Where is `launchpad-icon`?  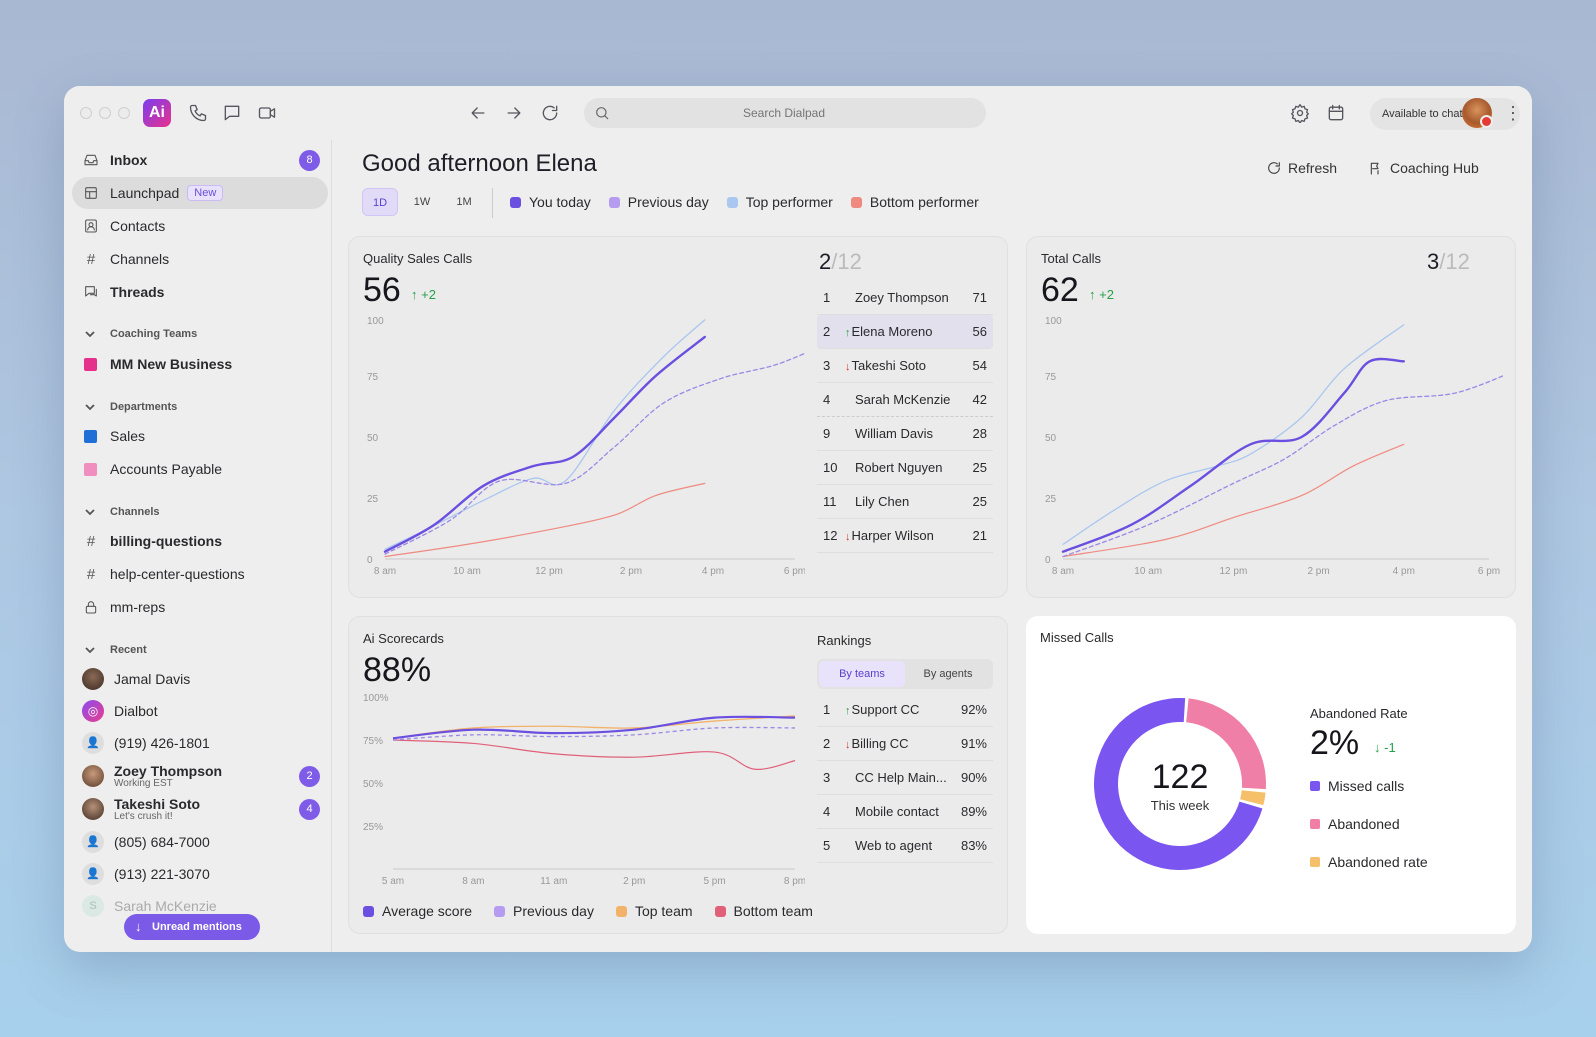
launchpad-icon is located at coordinates (91, 193).